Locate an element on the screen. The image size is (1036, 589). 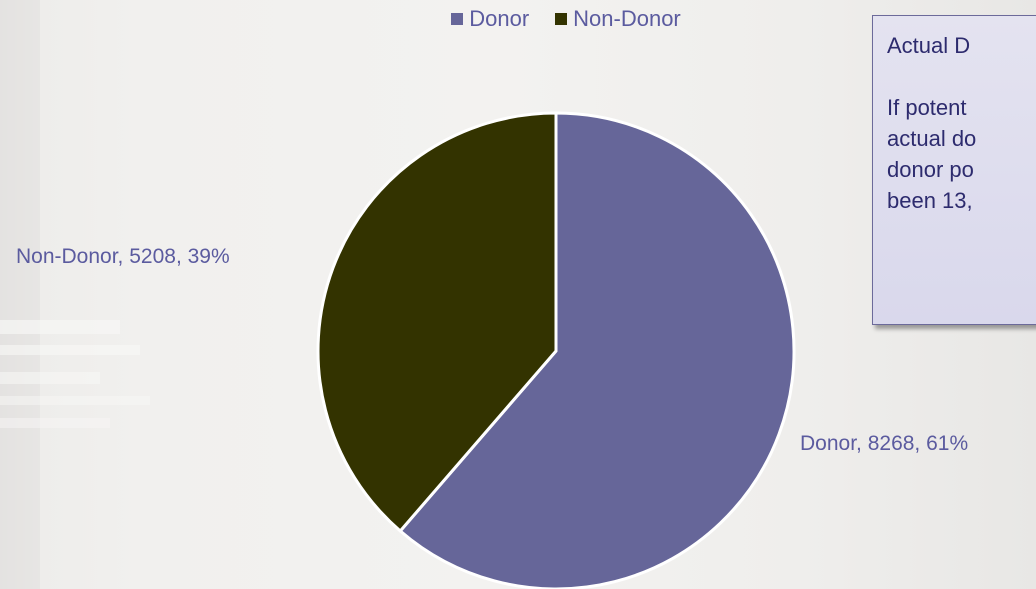
callout-text-line: If potent is located at coordinates (961, 107).